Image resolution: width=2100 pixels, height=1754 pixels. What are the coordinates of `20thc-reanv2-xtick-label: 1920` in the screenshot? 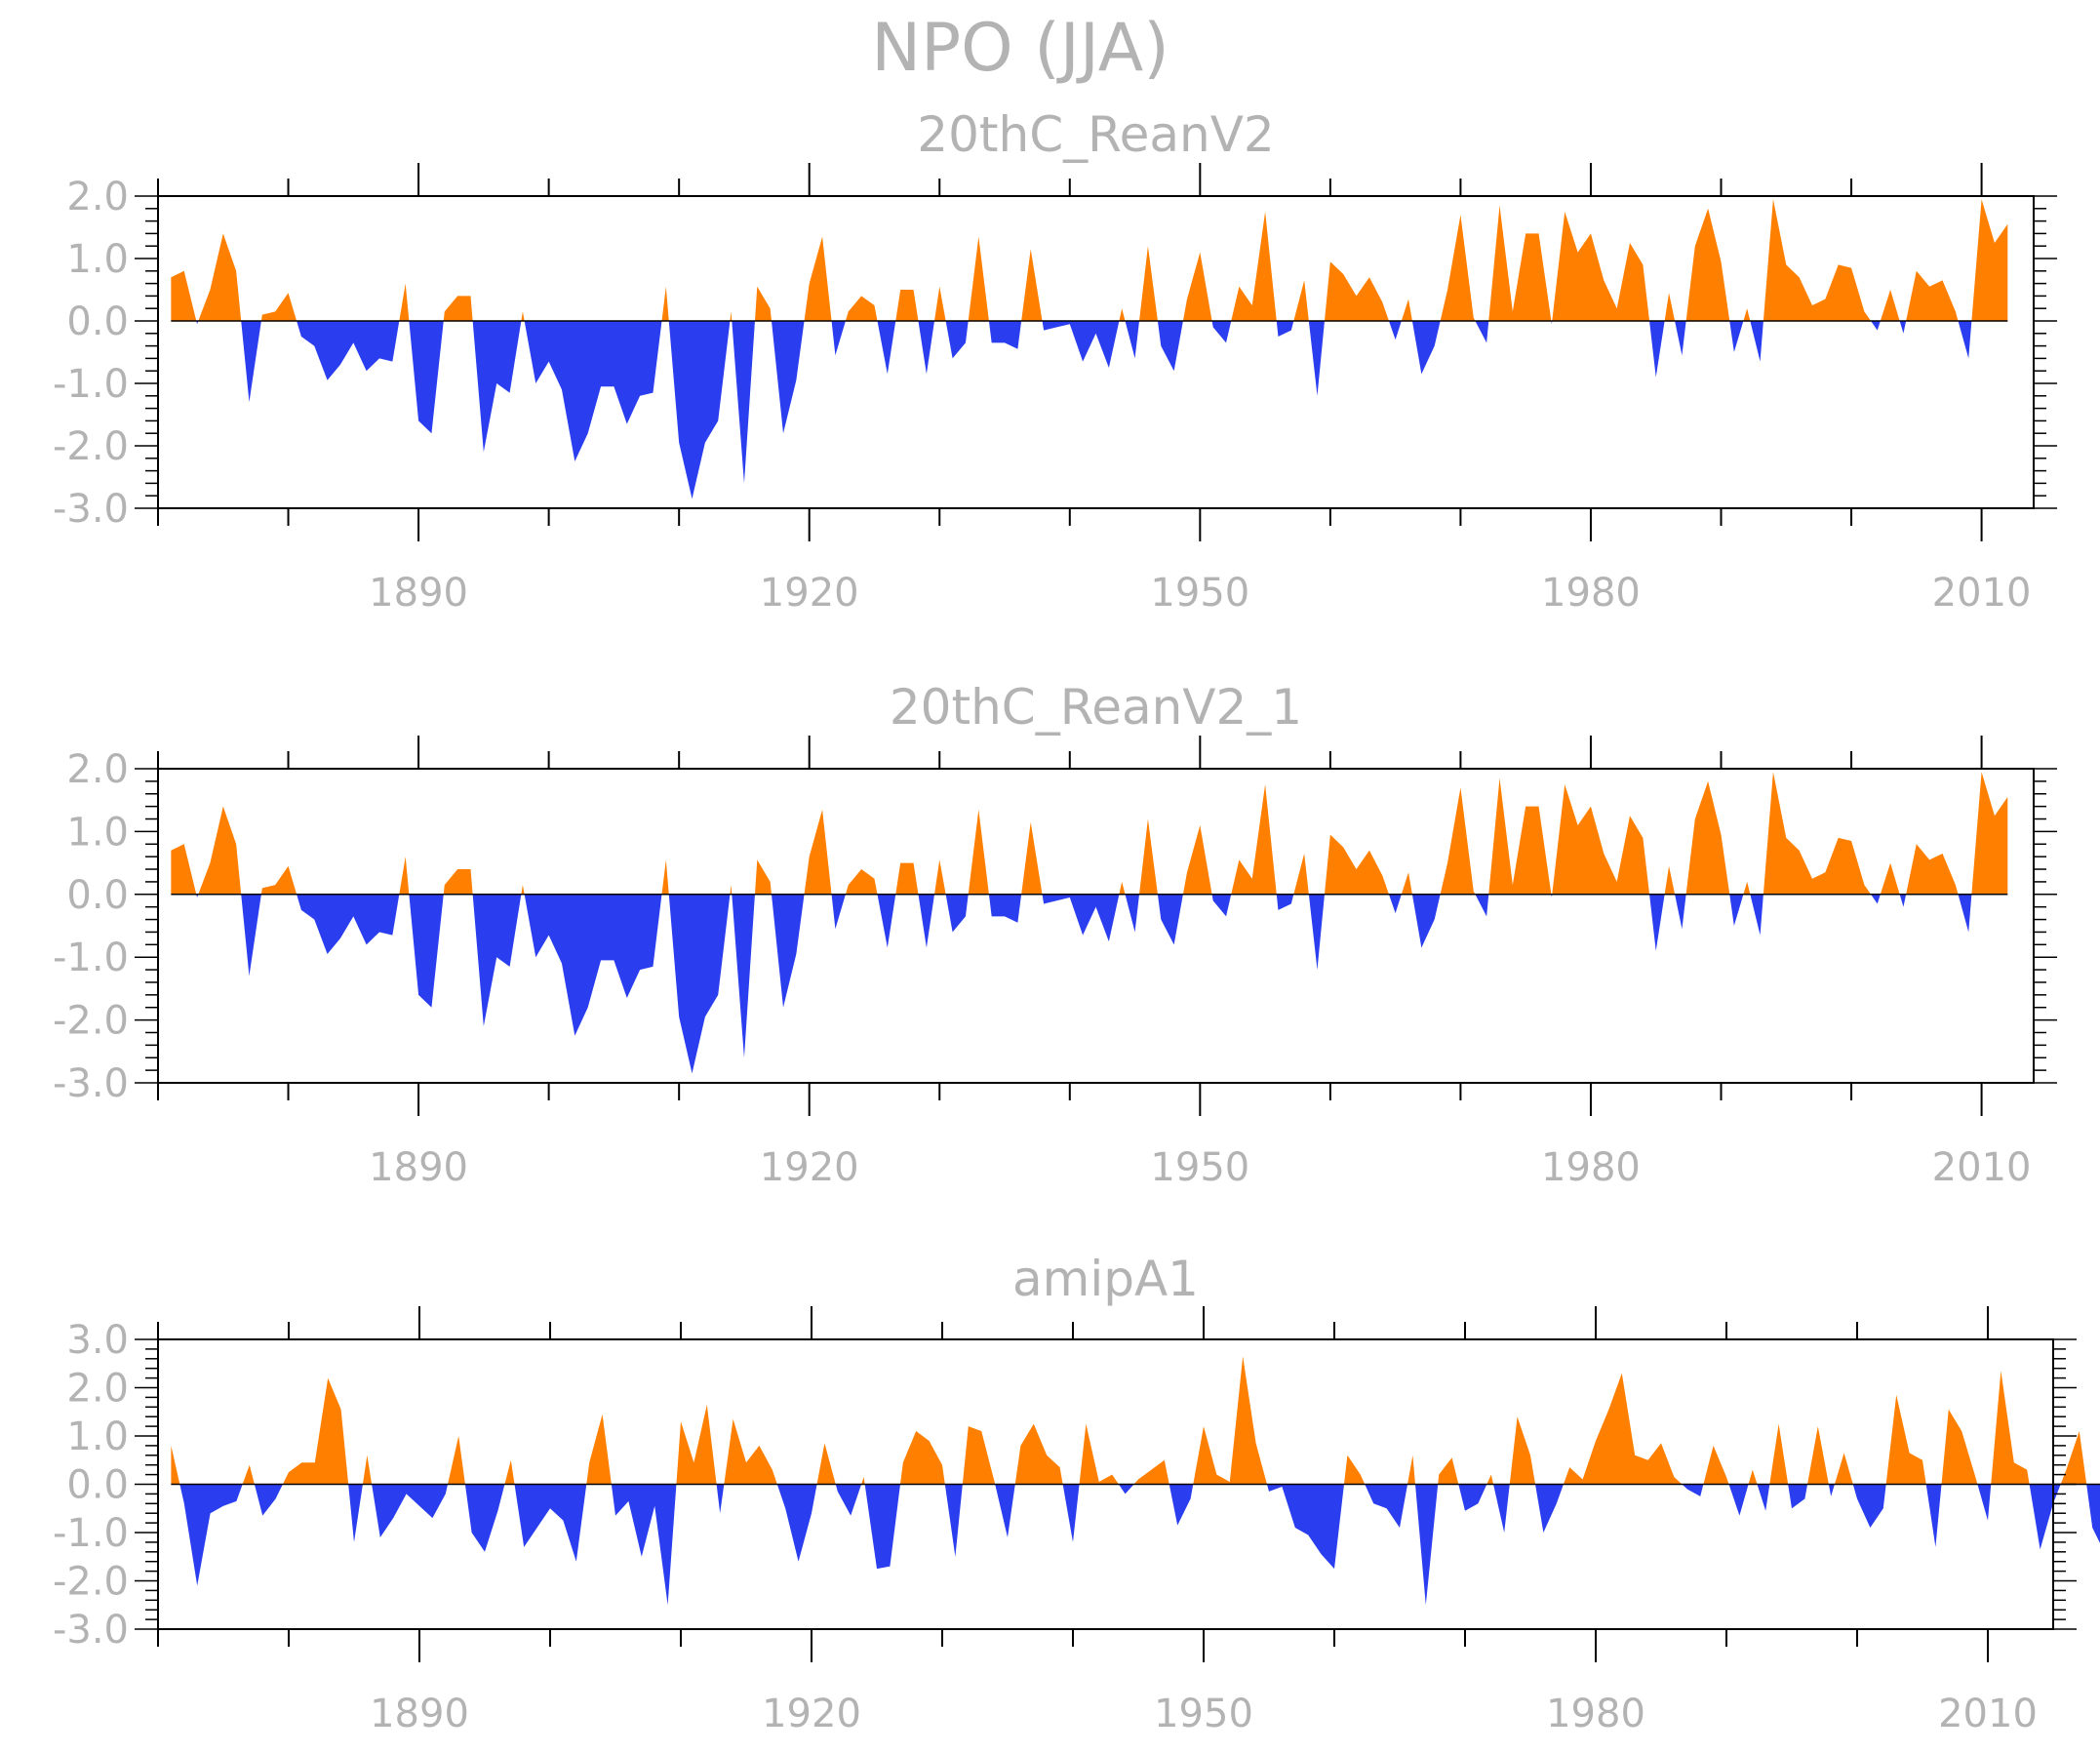 It's located at (810, 593).